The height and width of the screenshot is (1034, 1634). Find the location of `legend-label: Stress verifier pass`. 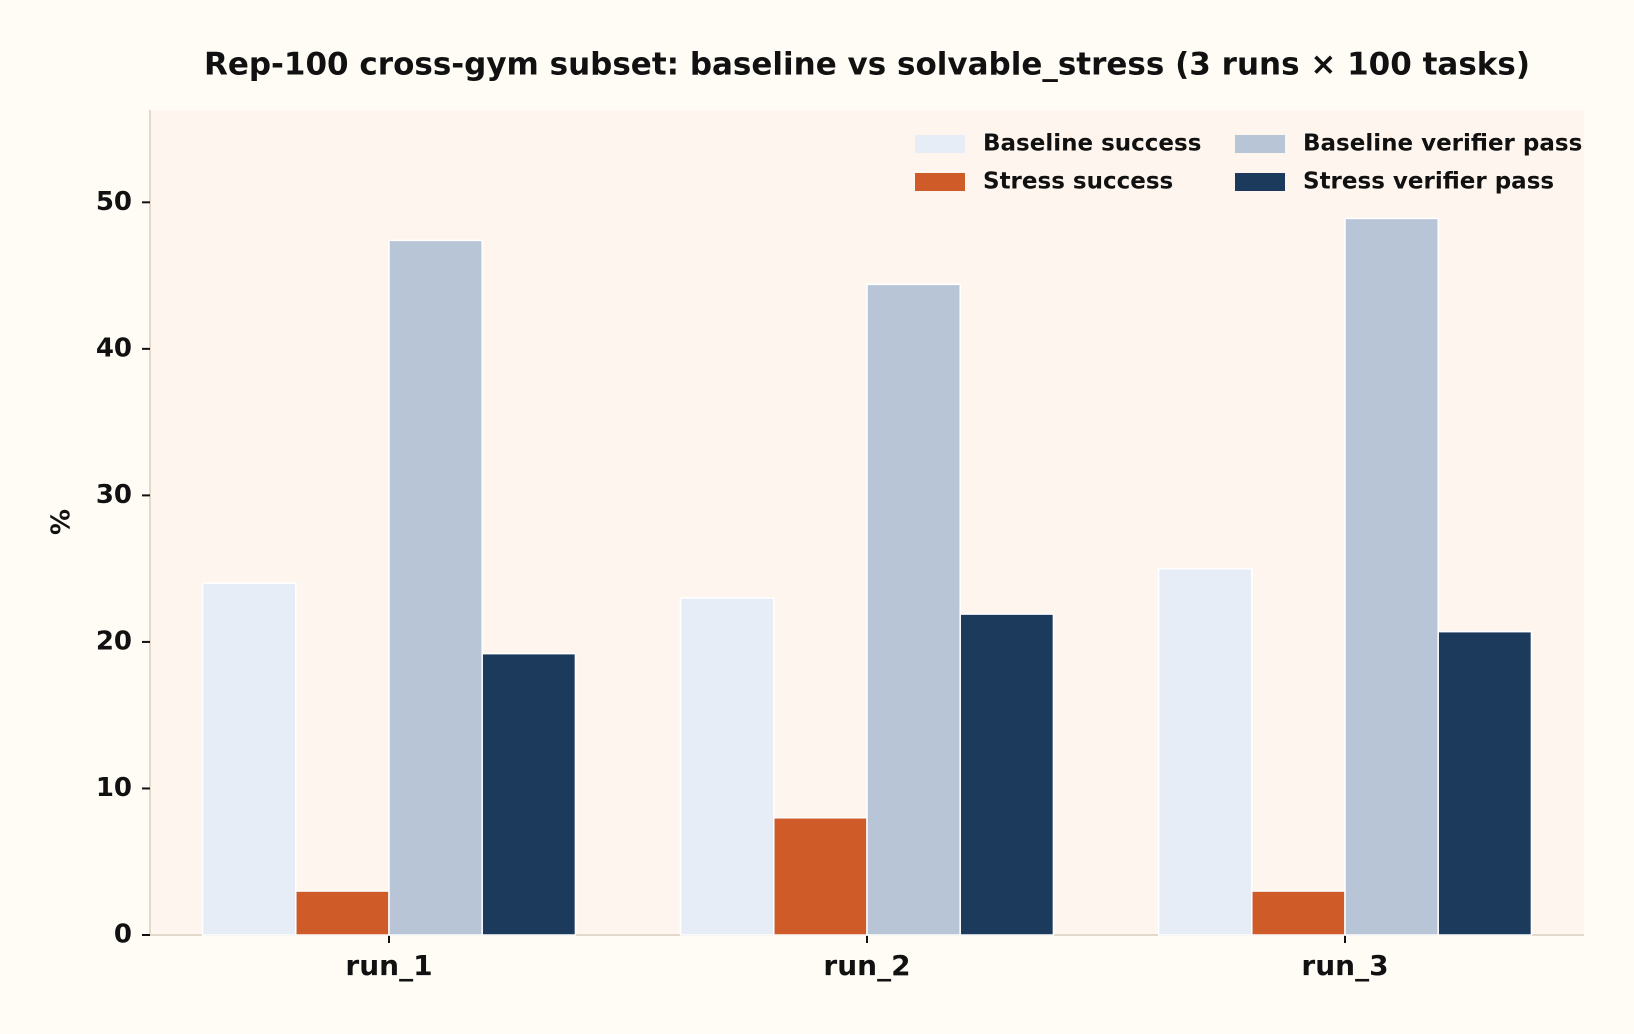

legend-label: Stress verifier pass is located at coordinates (1428, 182).